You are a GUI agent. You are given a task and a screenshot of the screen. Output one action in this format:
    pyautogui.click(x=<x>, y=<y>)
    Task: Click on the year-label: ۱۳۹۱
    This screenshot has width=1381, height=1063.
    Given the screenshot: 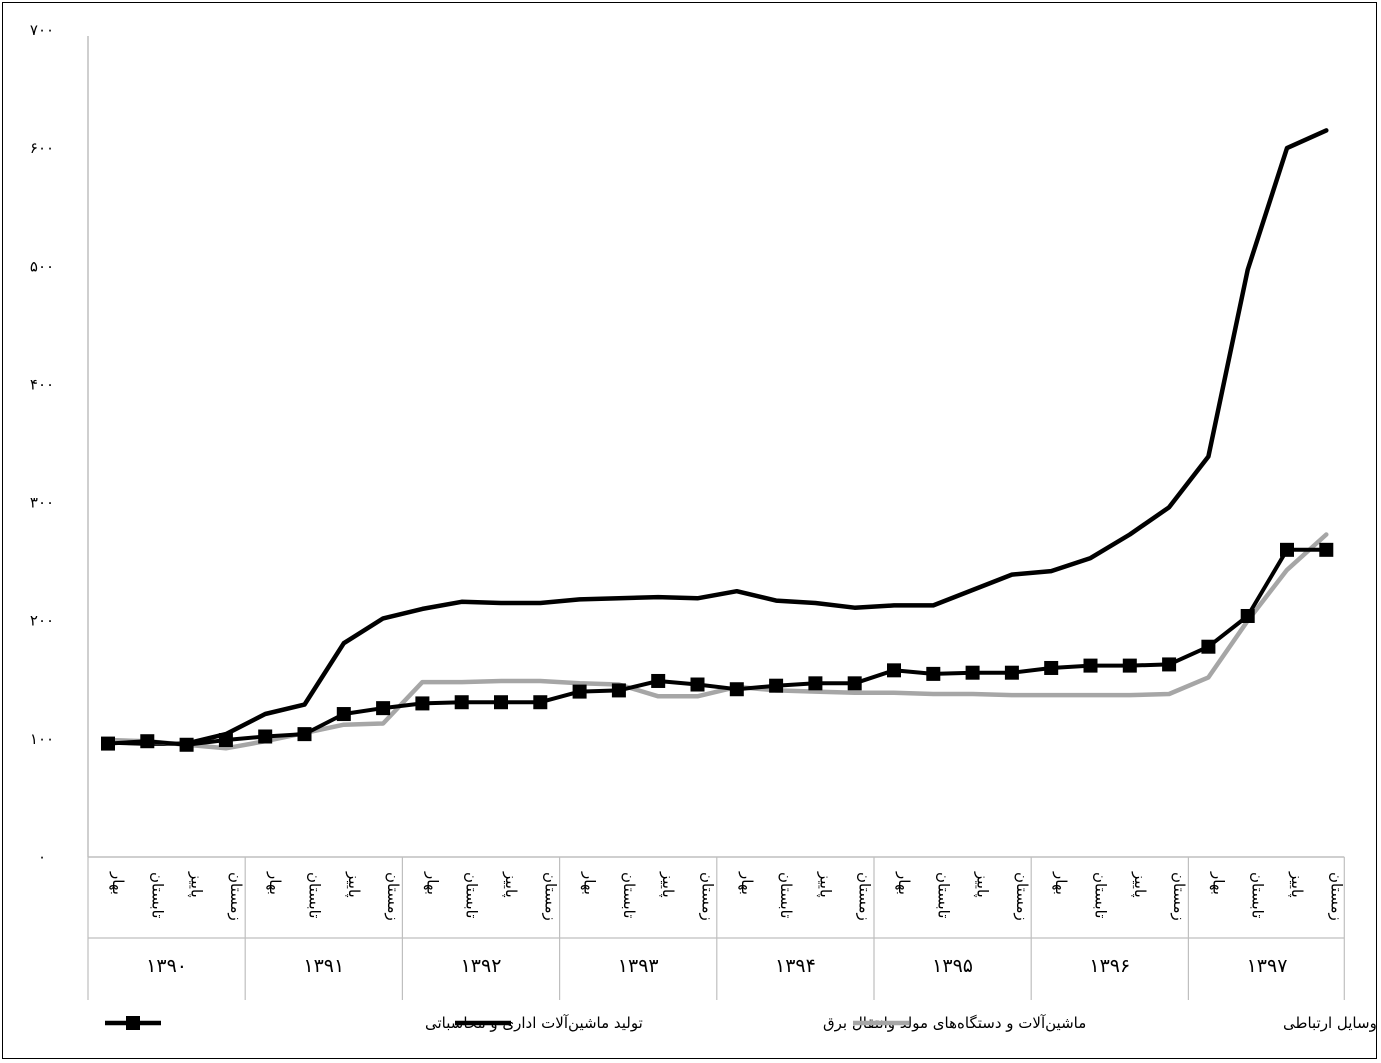 What is the action you would take?
    pyautogui.click(x=323, y=966)
    